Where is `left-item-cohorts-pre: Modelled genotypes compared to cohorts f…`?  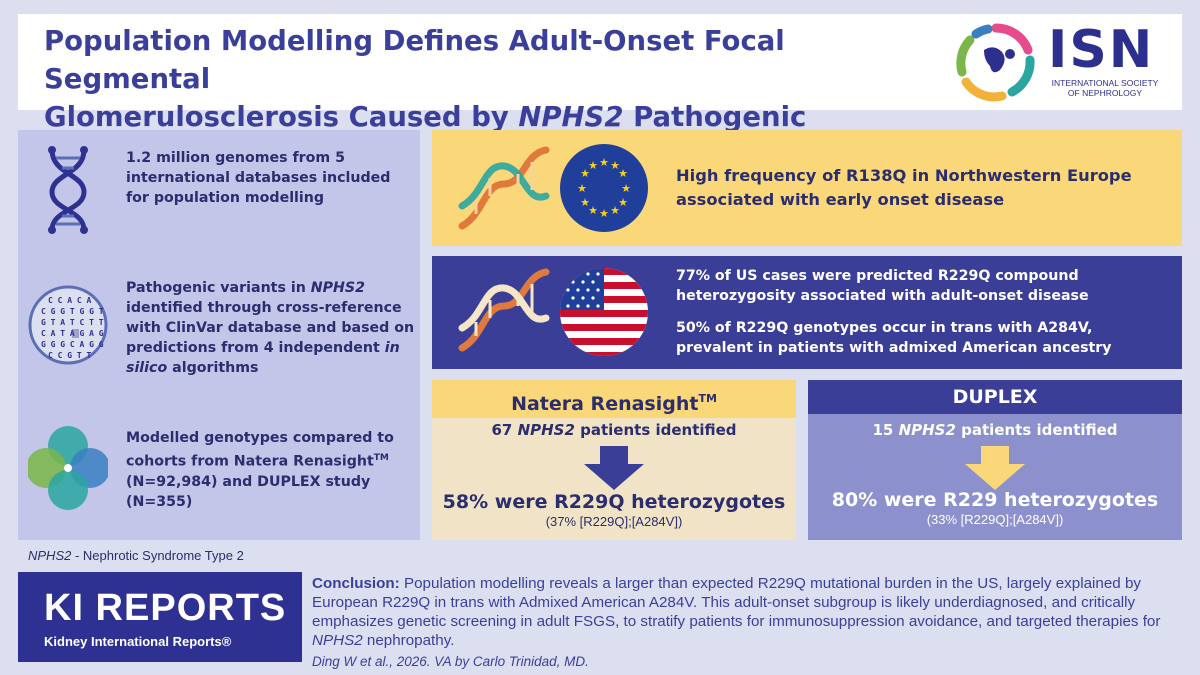
left-item-cohorts-pre: Modelled genotypes compared to cohorts f… is located at coordinates (260, 450).